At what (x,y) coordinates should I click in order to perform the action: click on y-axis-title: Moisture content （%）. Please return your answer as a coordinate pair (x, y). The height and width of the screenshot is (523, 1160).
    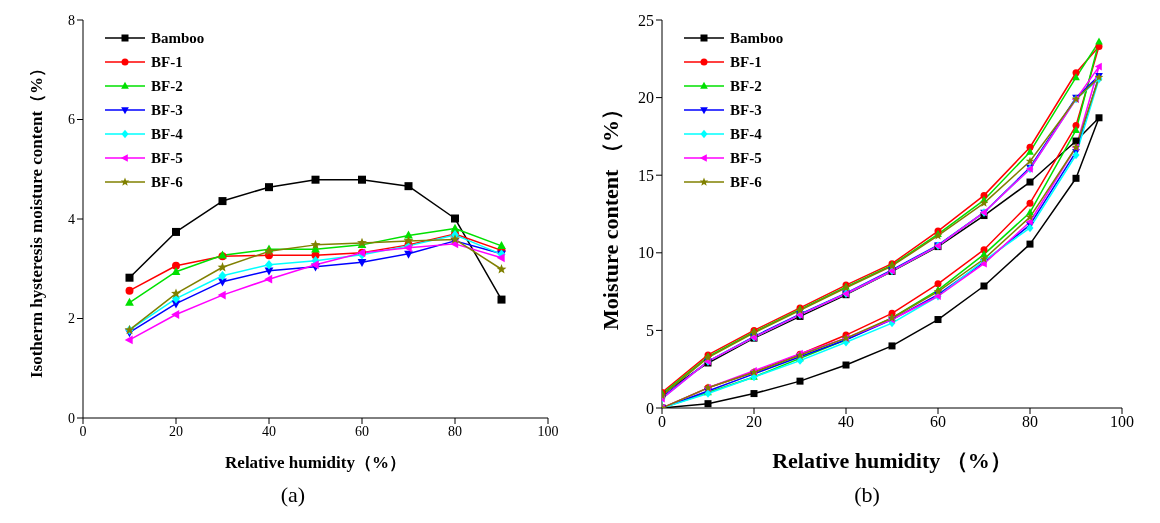
    Looking at the image, I should click on (610, 214).